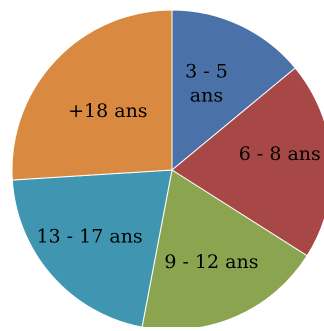 The image size is (324, 331). I want to click on slice-label-line: 13 - 17 ans, so click(89, 237).